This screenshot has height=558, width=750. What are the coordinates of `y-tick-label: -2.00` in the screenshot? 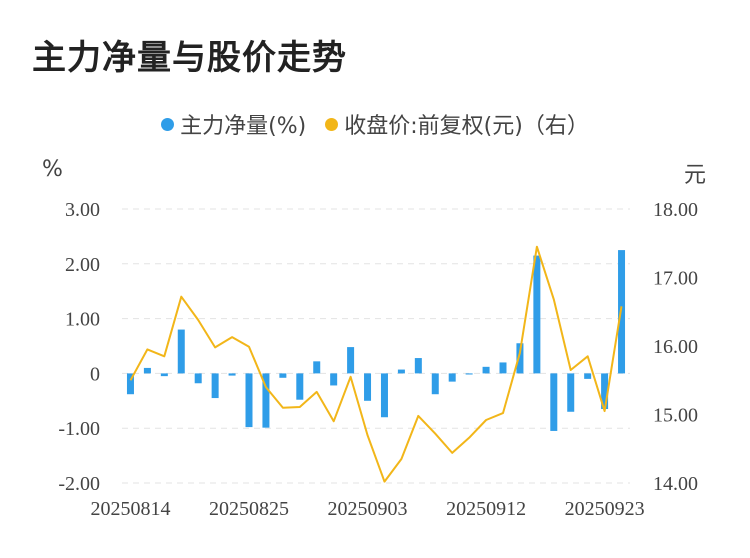 It's located at (79, 484).